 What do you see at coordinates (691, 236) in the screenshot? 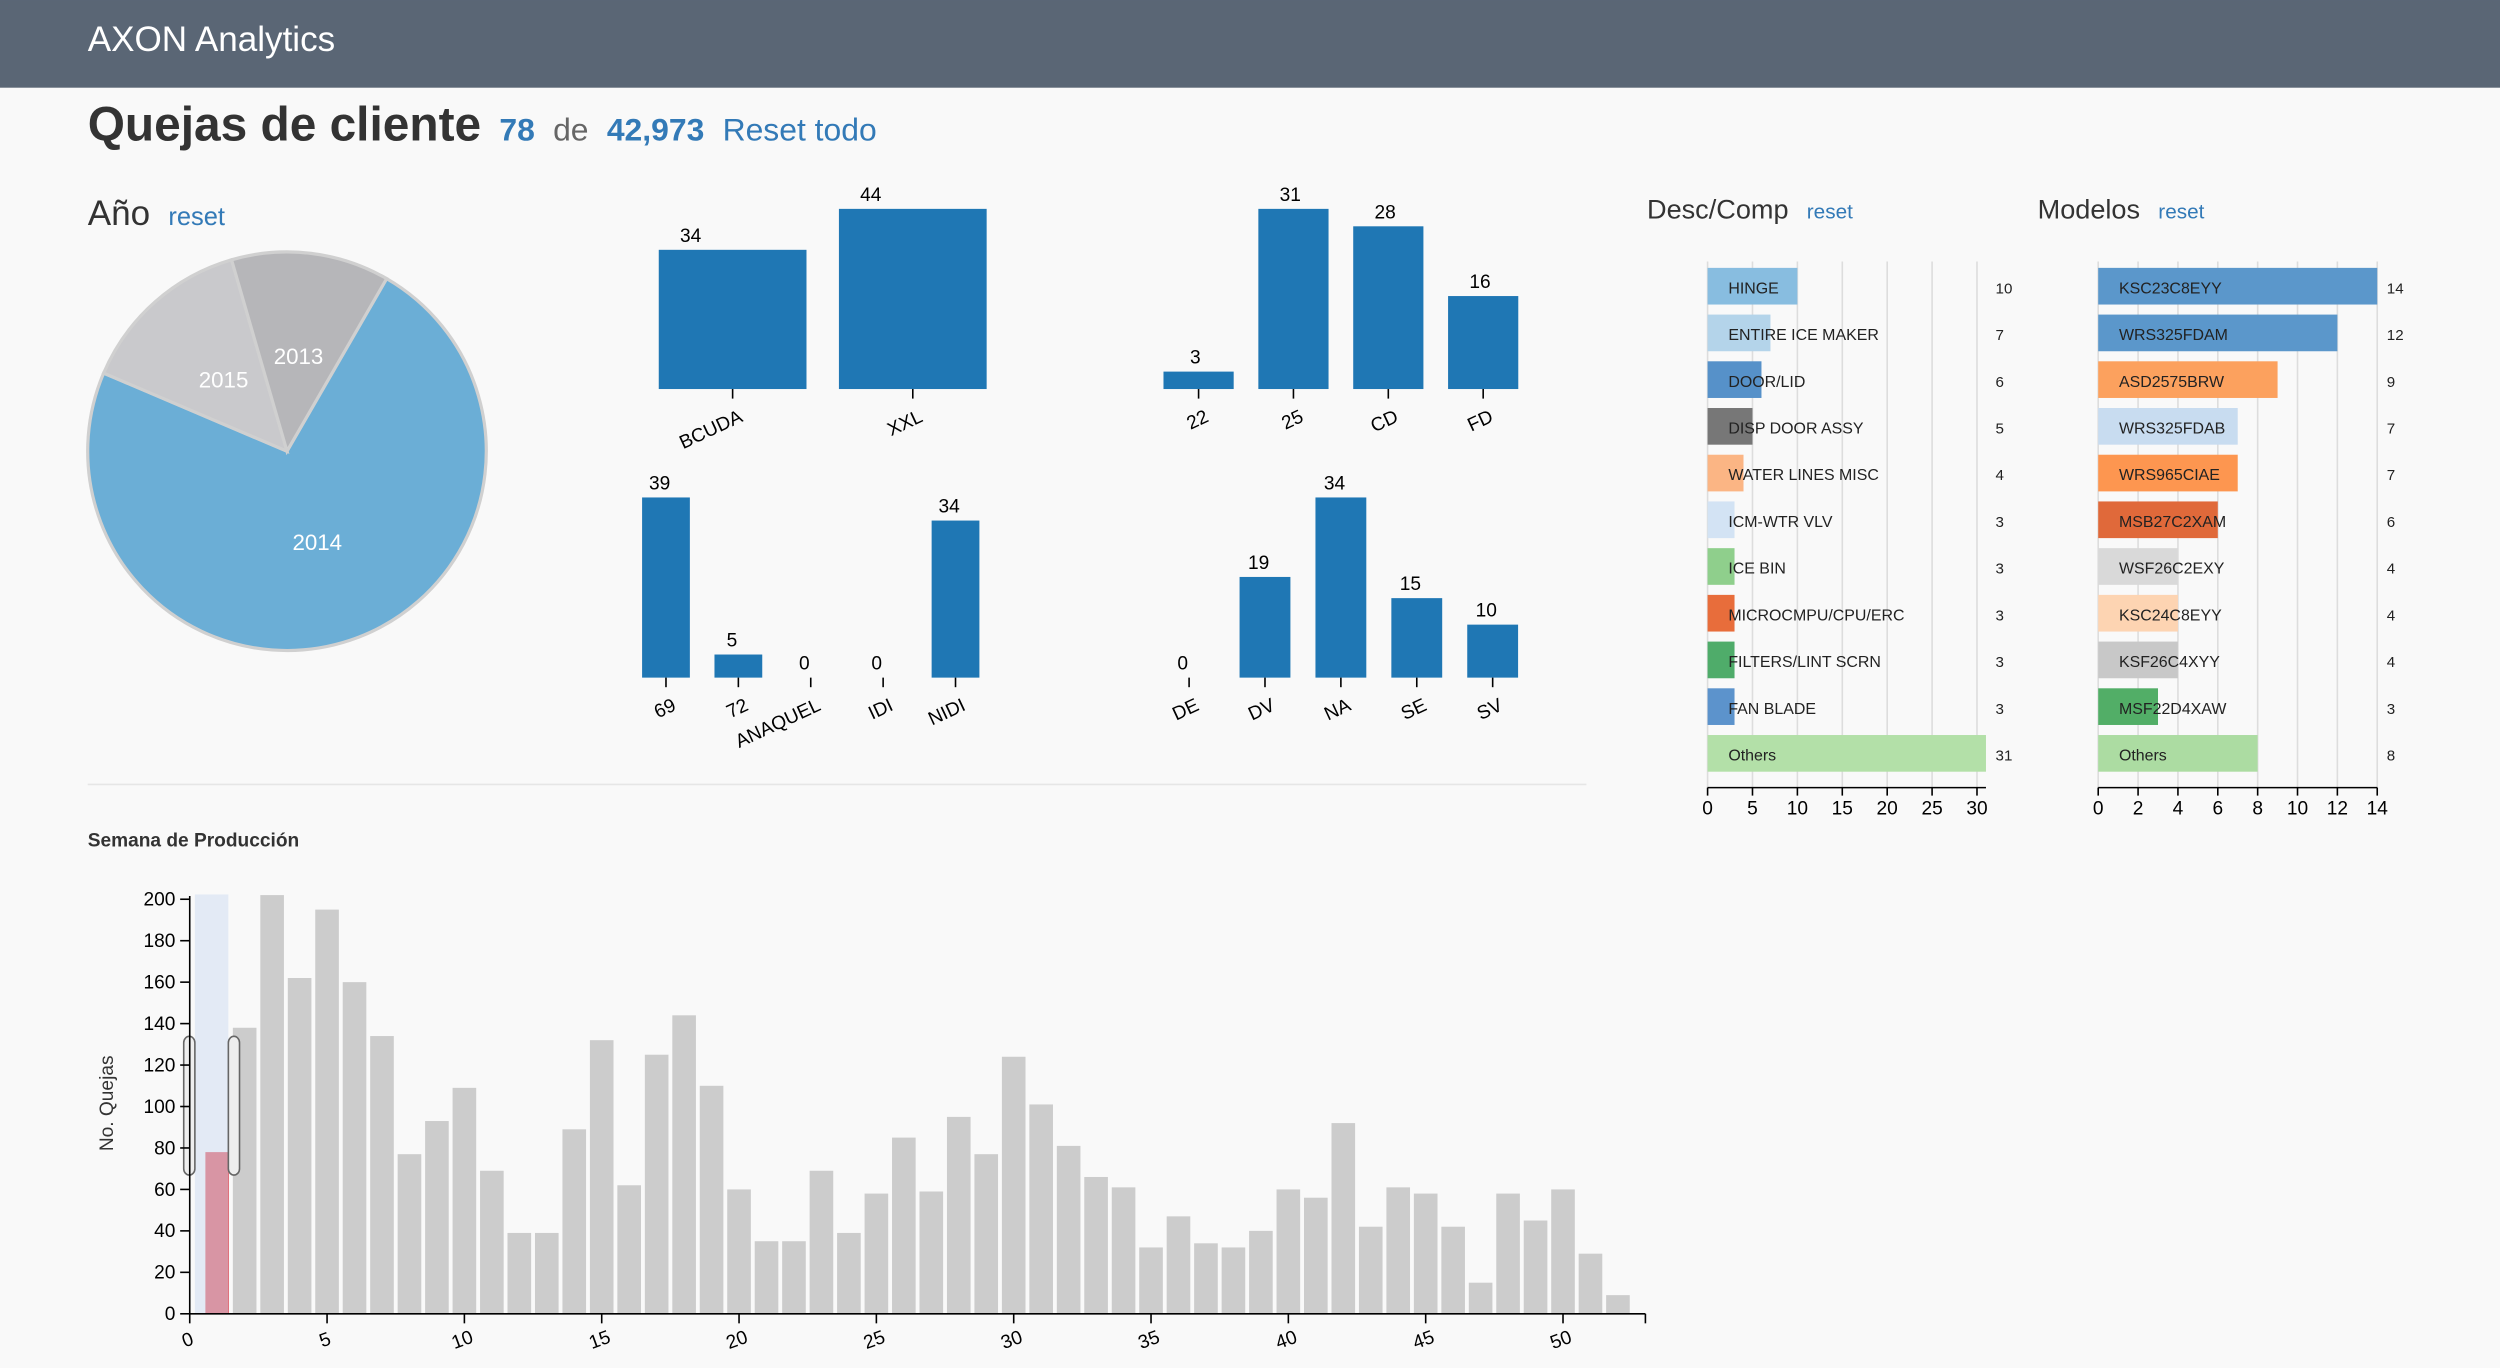
I see `value-label: 34` at bounding box center [691, 236].